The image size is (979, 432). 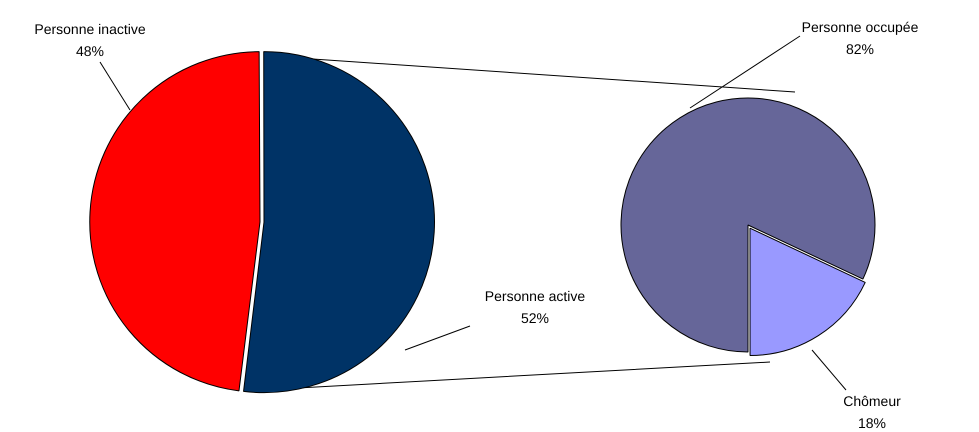 I want to click on data-label: 18%, so click(x=872, y=422).